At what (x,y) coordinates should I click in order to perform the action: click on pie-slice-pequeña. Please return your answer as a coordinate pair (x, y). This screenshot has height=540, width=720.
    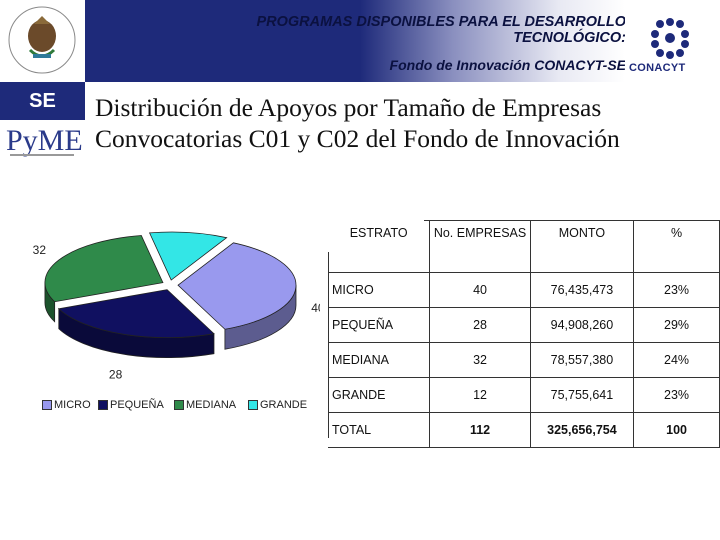
    Looking at the image, I should click on (136, 314).